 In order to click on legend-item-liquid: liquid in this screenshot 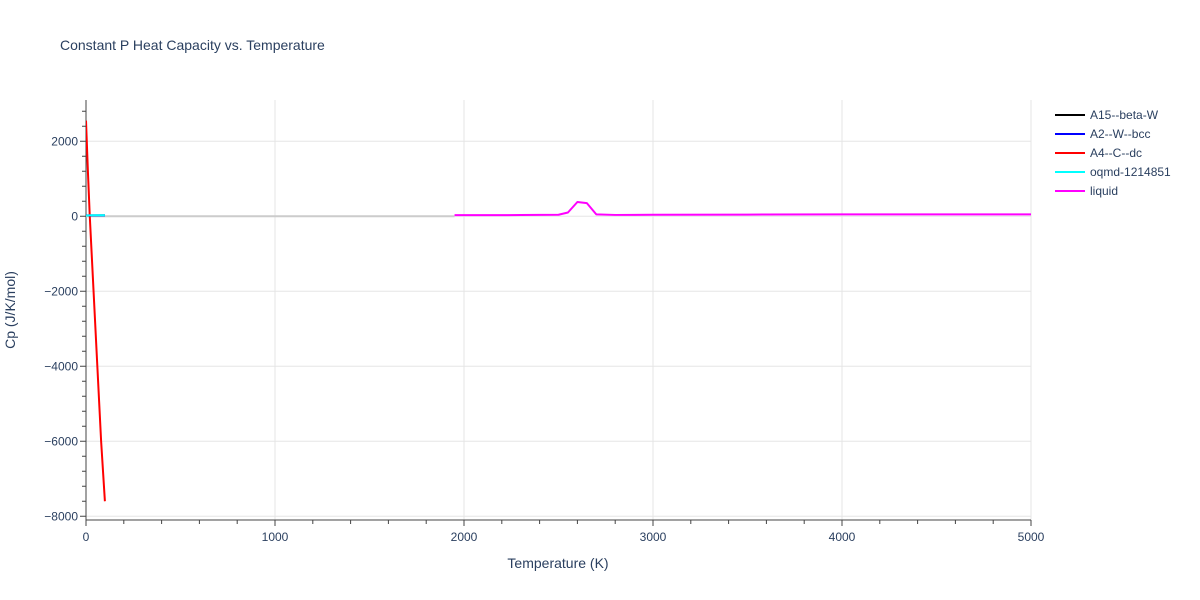, I will do `click(1104, 191)`.